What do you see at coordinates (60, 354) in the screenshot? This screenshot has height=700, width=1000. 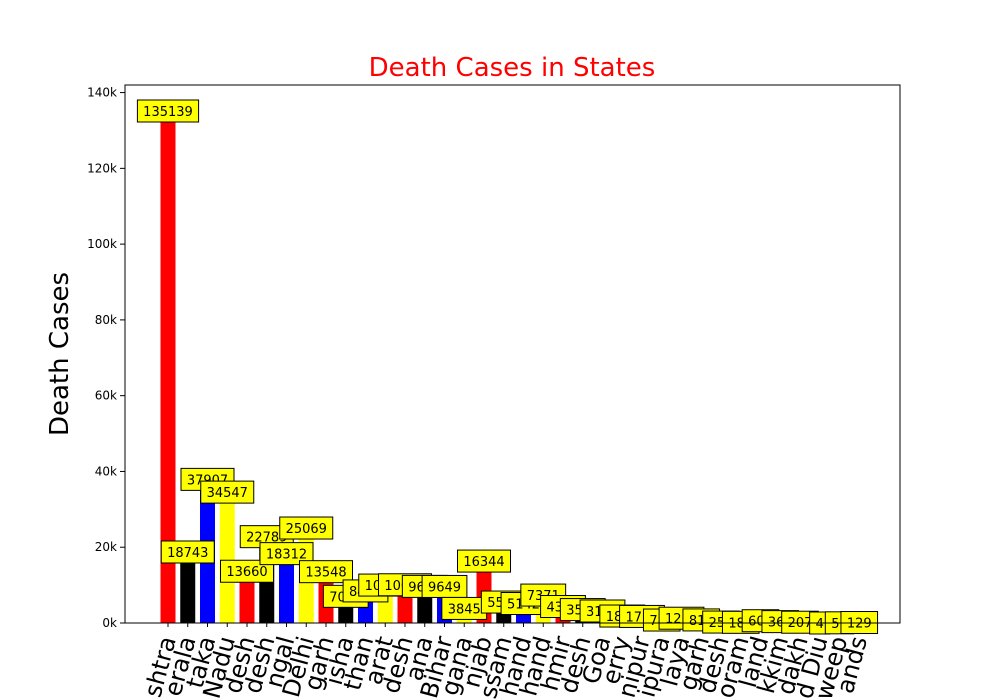 I see `y-axis-label: Death Cases` at bounding box center [60, 354].